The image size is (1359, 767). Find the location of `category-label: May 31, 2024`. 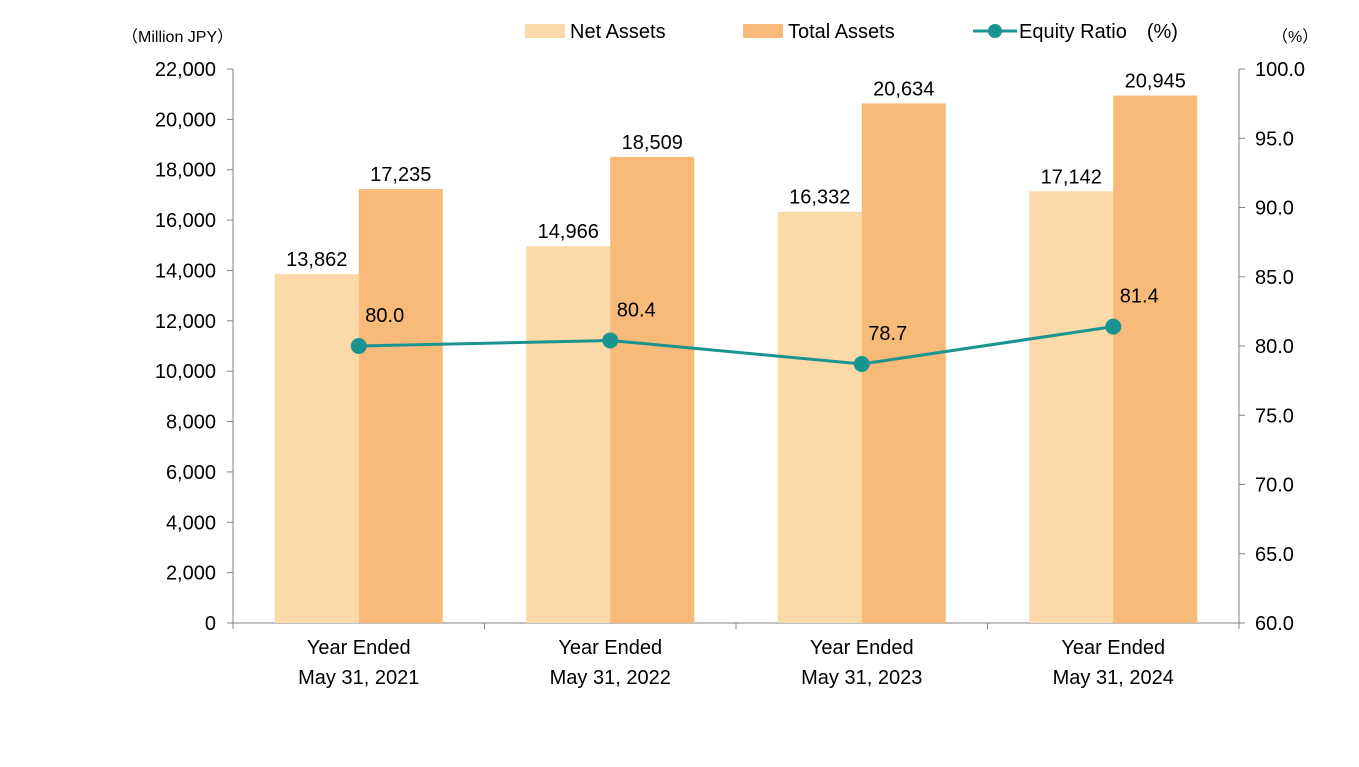

category-label: May 31, 2024 is located at coordinates (1113, 678).